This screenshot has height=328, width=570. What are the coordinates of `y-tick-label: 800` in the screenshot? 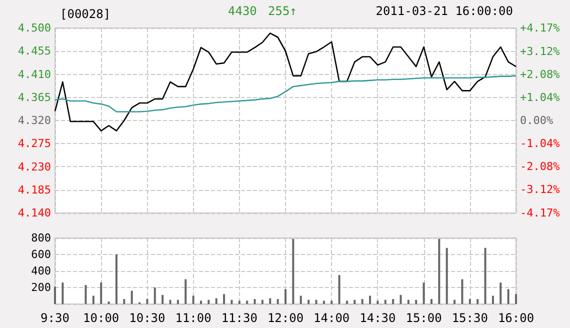 It's located at (41, 238).